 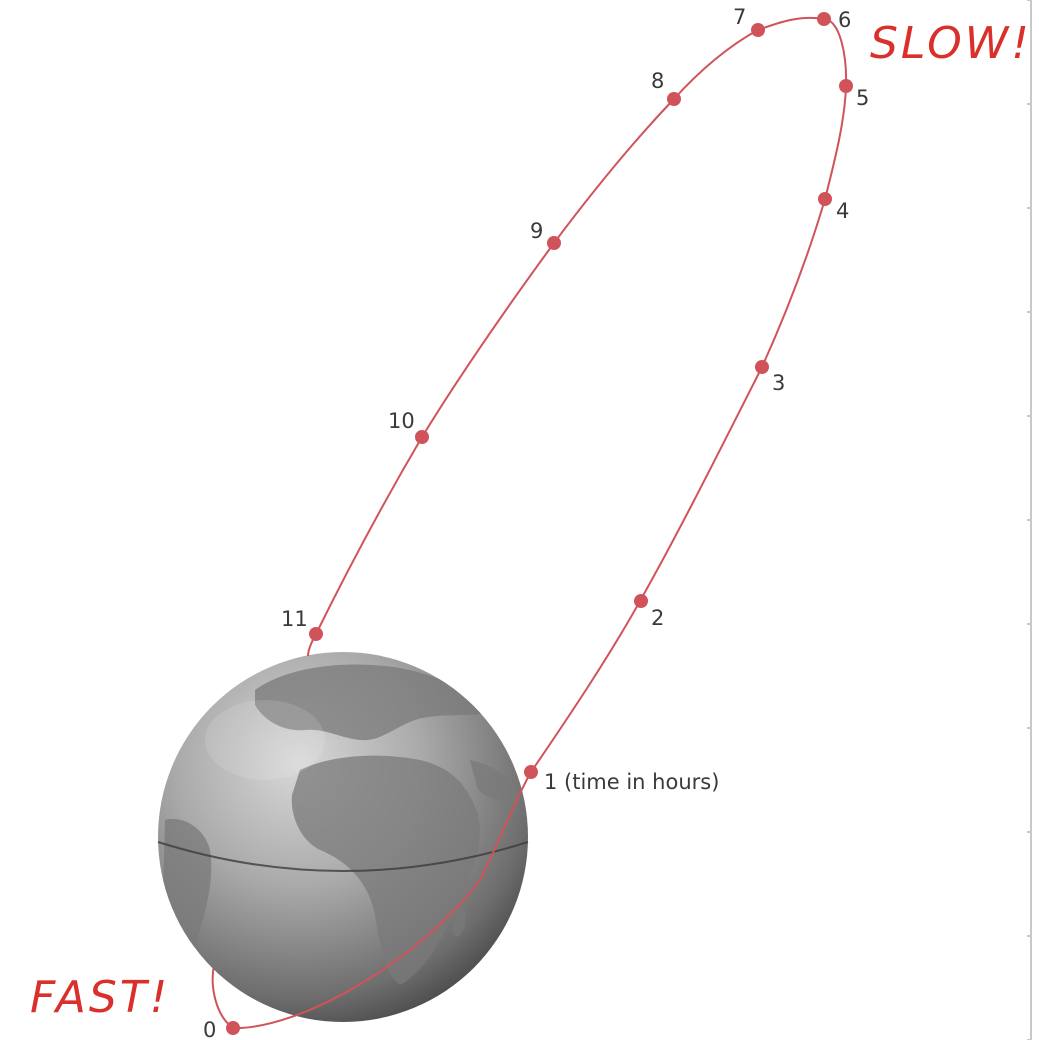 I want to click on orbit-marker-label: 2, so click(x=657, y=618).